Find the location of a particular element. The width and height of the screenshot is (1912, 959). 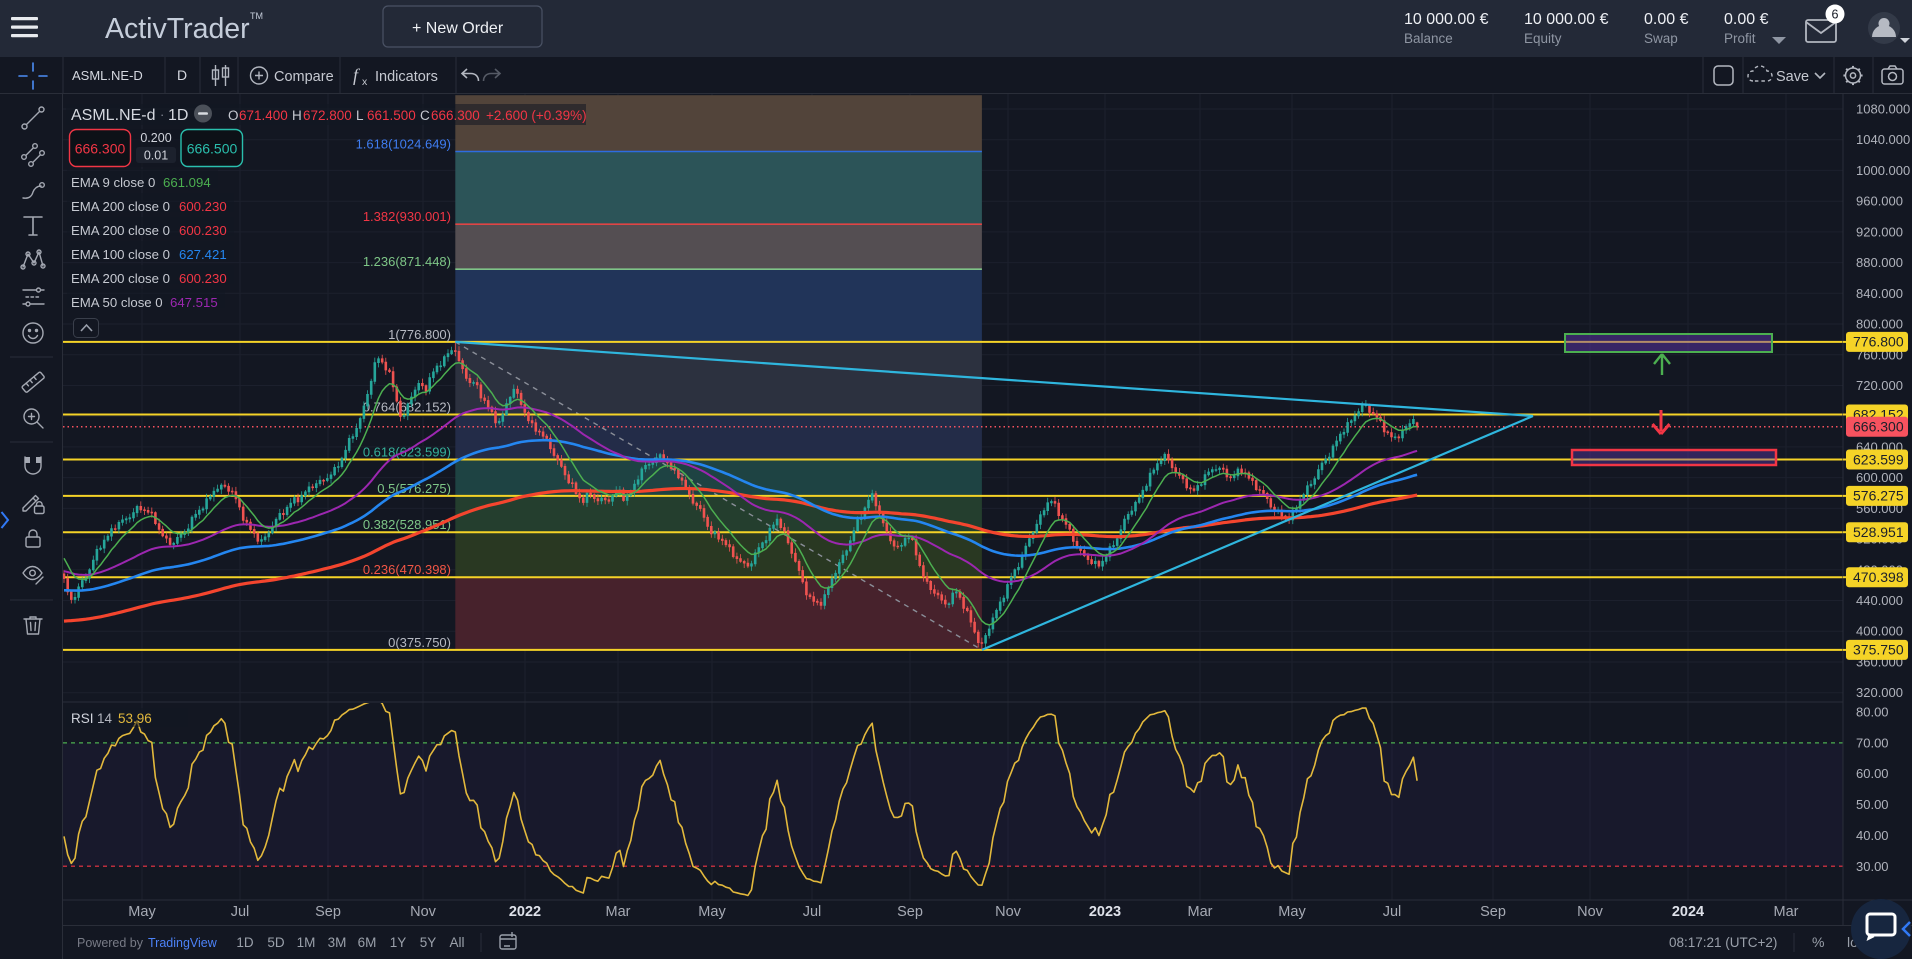

svg-text: 0.618(623.599) is located at coordinates (407, 452).